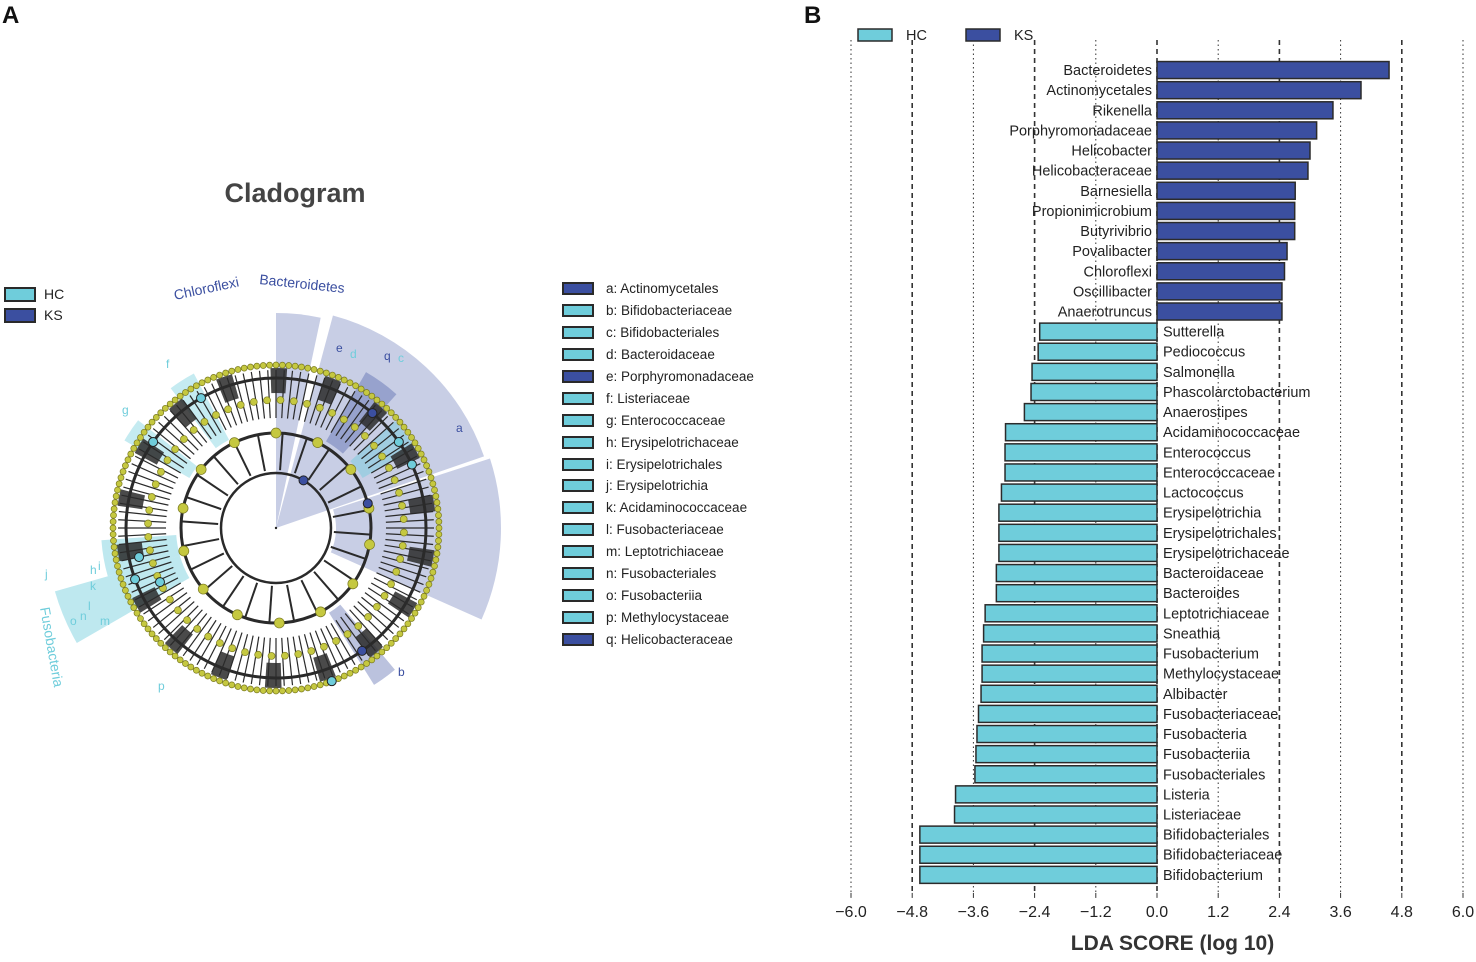  I want to click on highlight-sector, so click(415, 539).